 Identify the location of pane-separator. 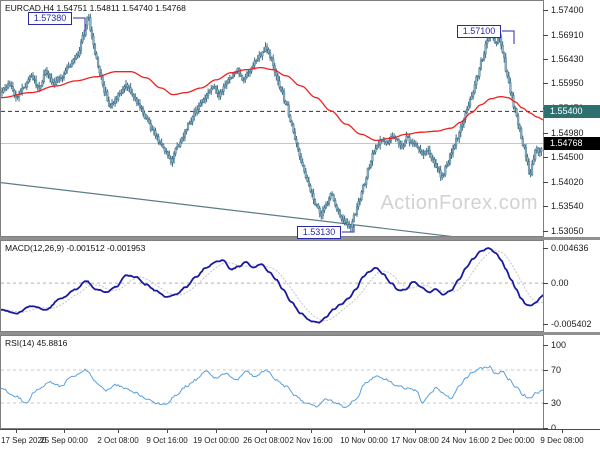
(300, 333).